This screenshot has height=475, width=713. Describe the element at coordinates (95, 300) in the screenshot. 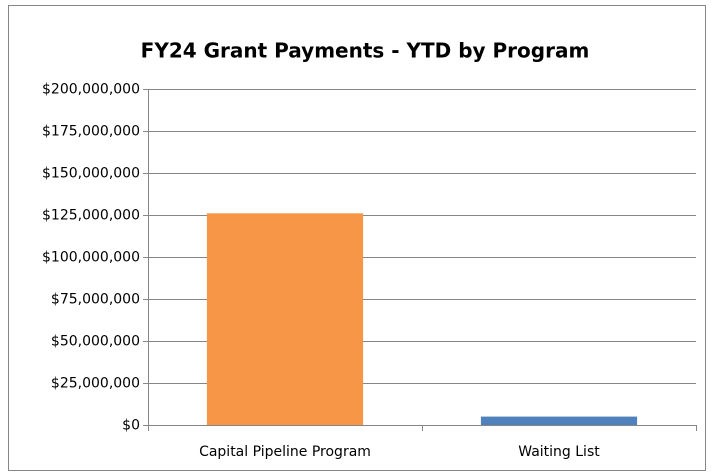

I see `y-tick-label: $75,000,000` at that location.